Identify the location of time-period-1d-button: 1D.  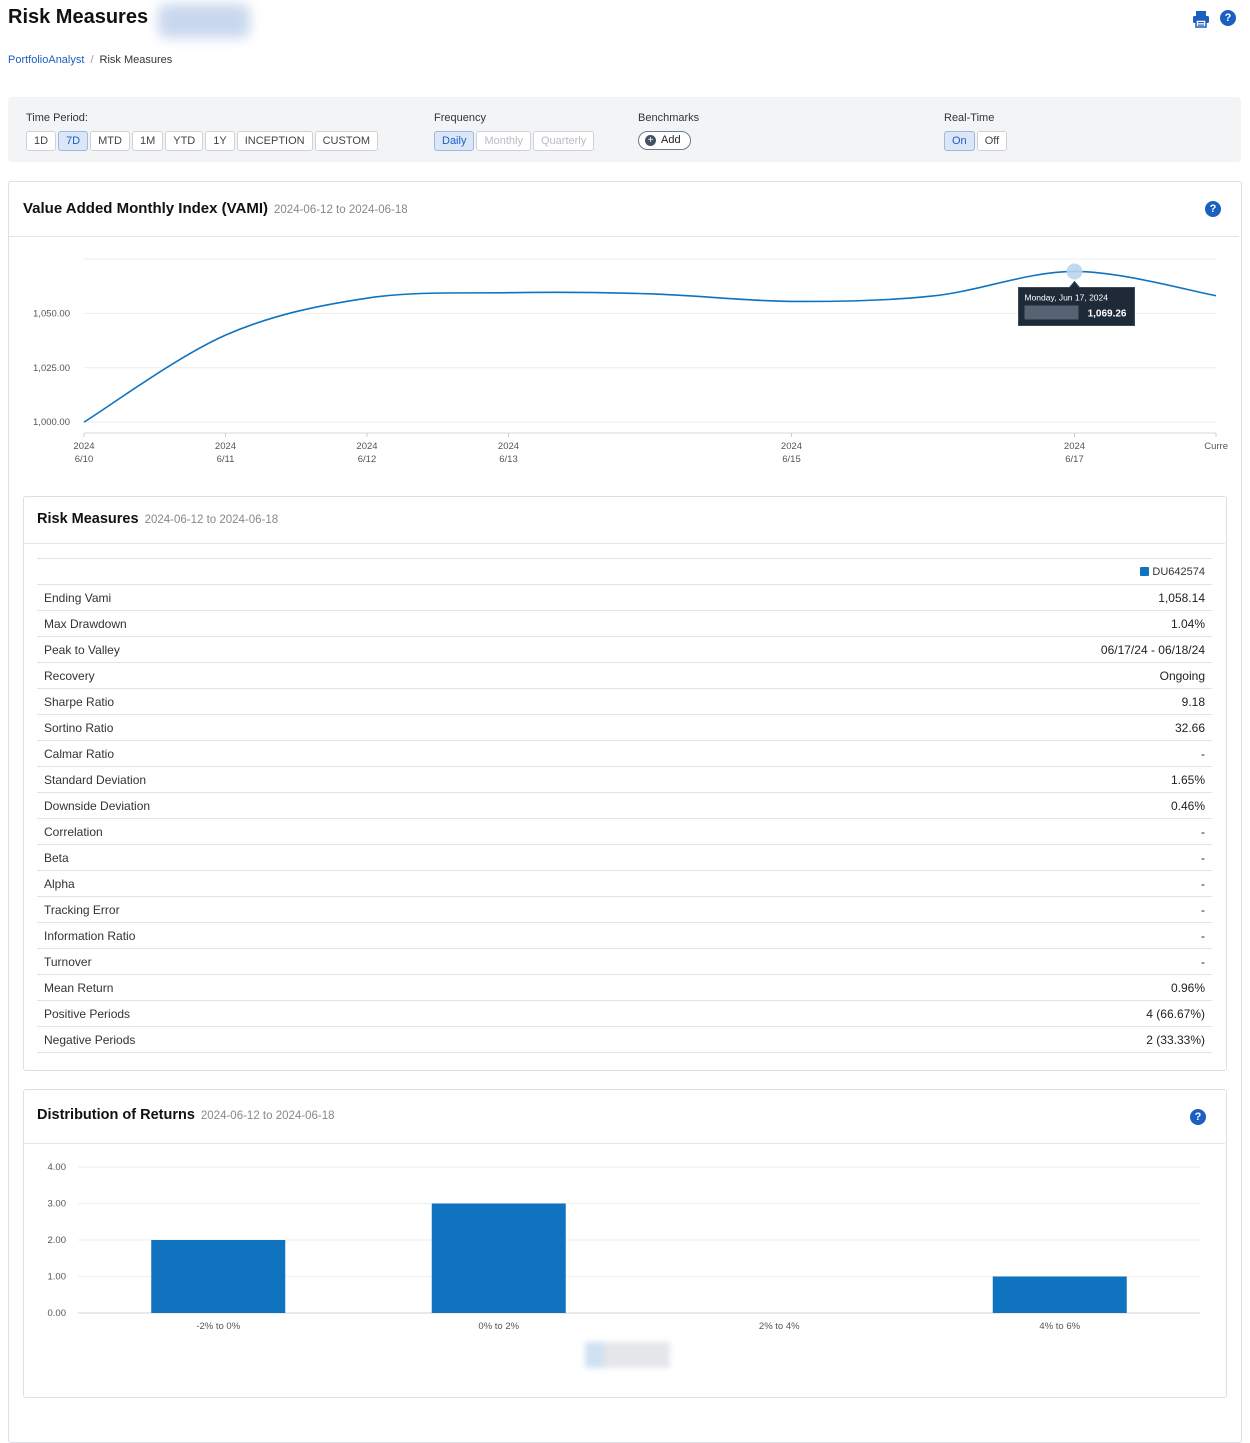
(41, 141).